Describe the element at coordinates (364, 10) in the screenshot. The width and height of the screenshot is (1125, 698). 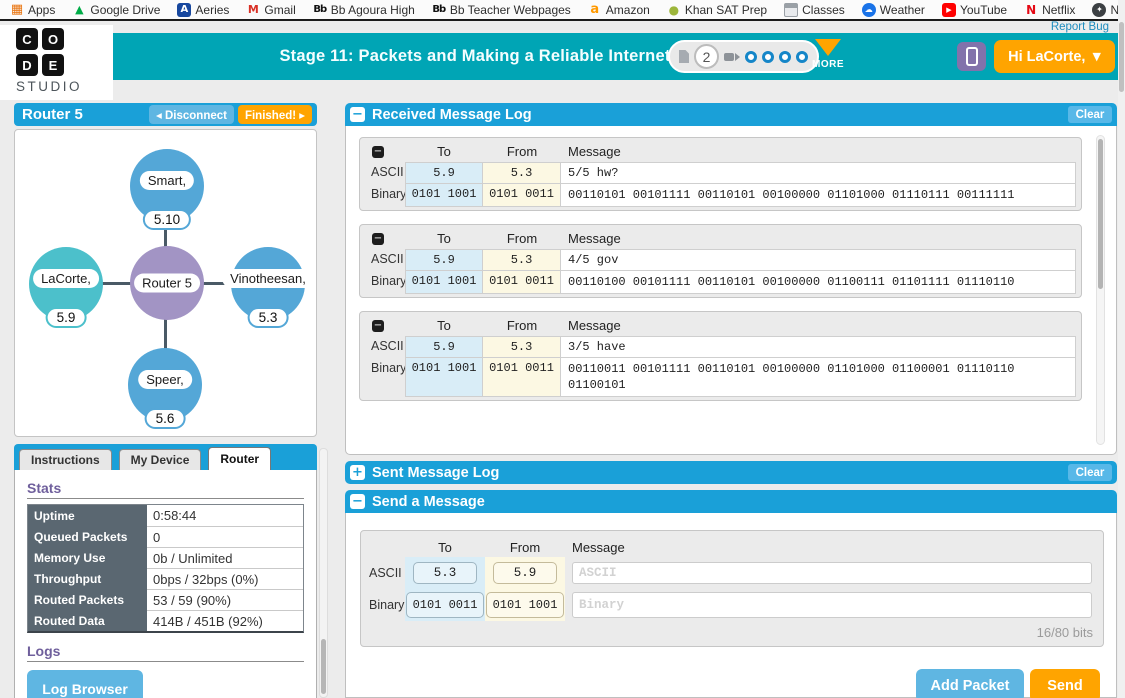
I see `bookmark-item: Bb Agoura High` at that location.